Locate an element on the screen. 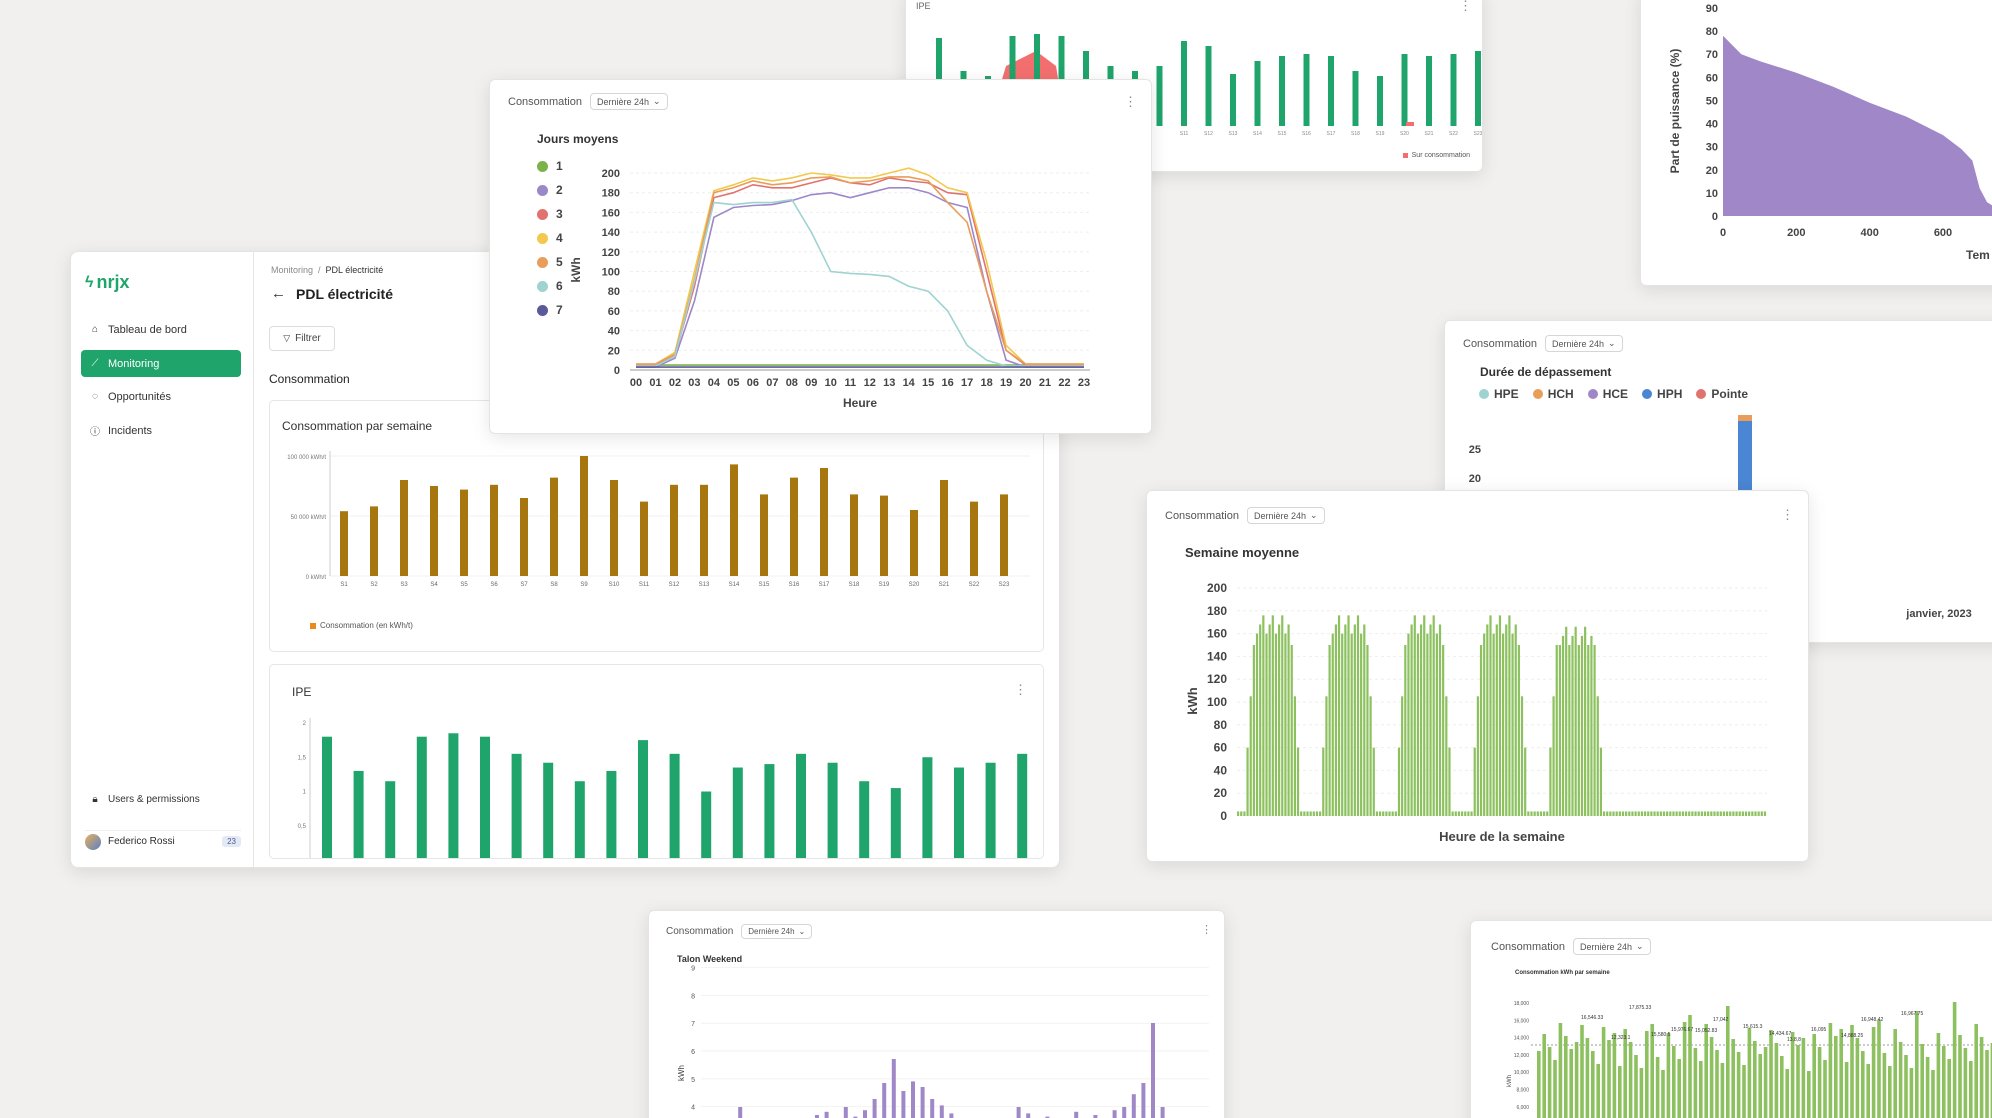  sidebar-item-opportunites: ◌ Opportunités is located at coordinates (161, 396).